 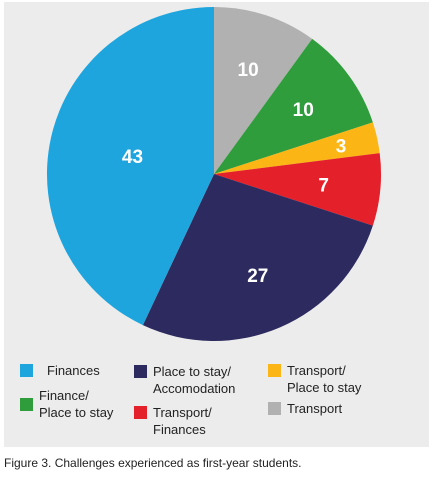 I want to click on legend-swatch-transport, so click(x=274, y=408).